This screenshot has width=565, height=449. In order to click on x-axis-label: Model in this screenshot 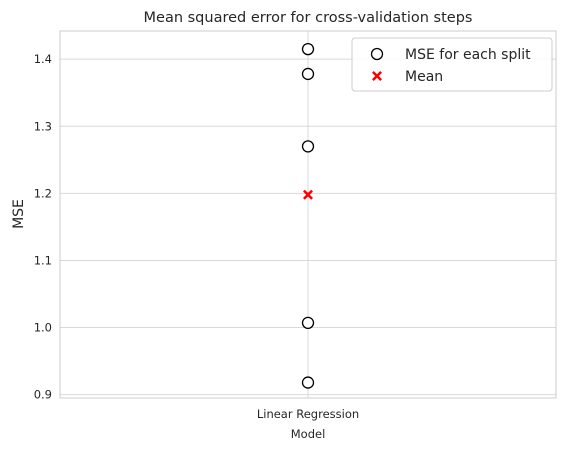, I will do `click(308, 434)`.